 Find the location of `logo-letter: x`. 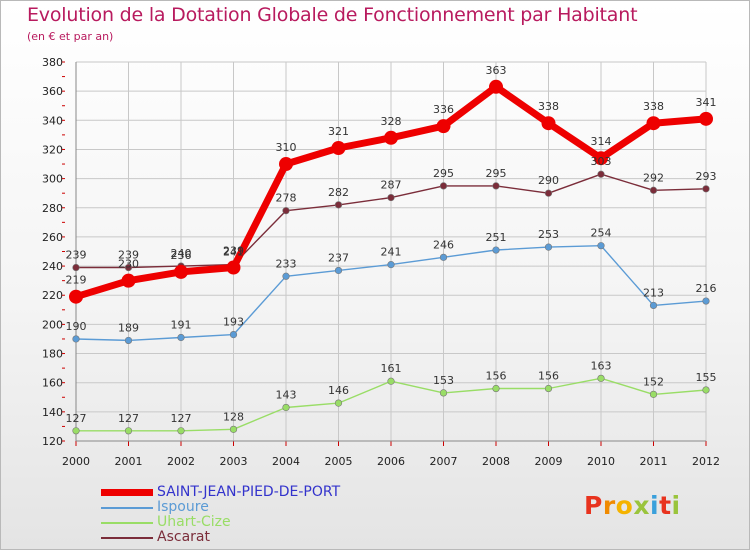

logo-letter: x is located at coordinates (641, 505).